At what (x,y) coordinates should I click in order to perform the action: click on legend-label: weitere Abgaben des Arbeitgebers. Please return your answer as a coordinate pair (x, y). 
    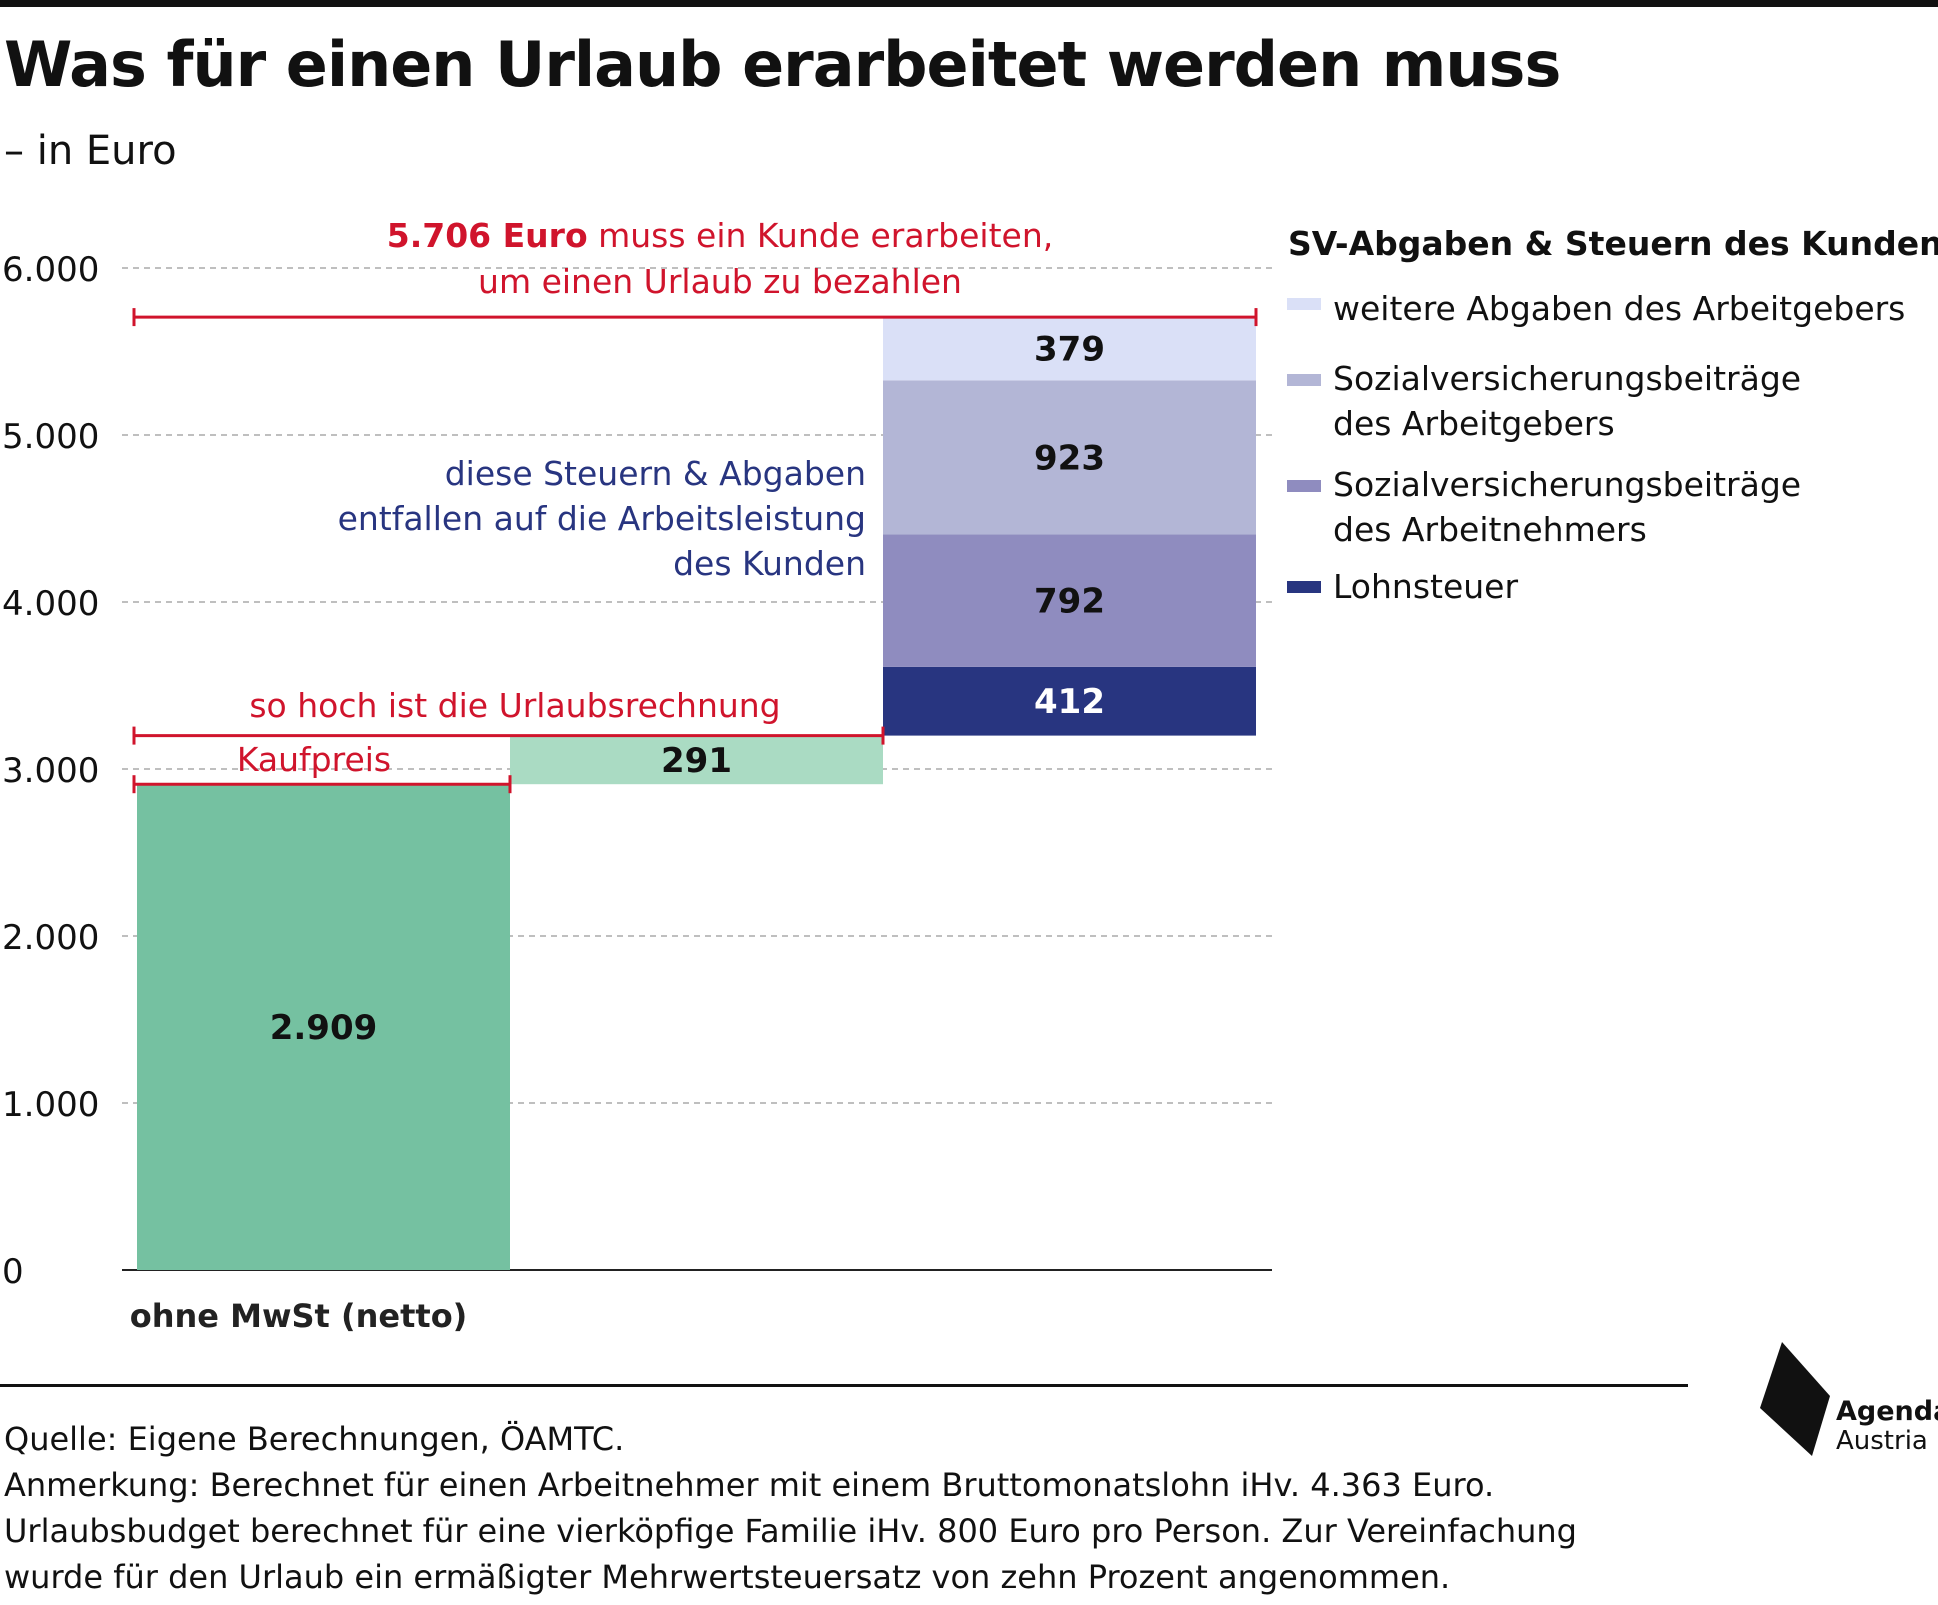
    Looking at the image, I should click on (1619, 308).